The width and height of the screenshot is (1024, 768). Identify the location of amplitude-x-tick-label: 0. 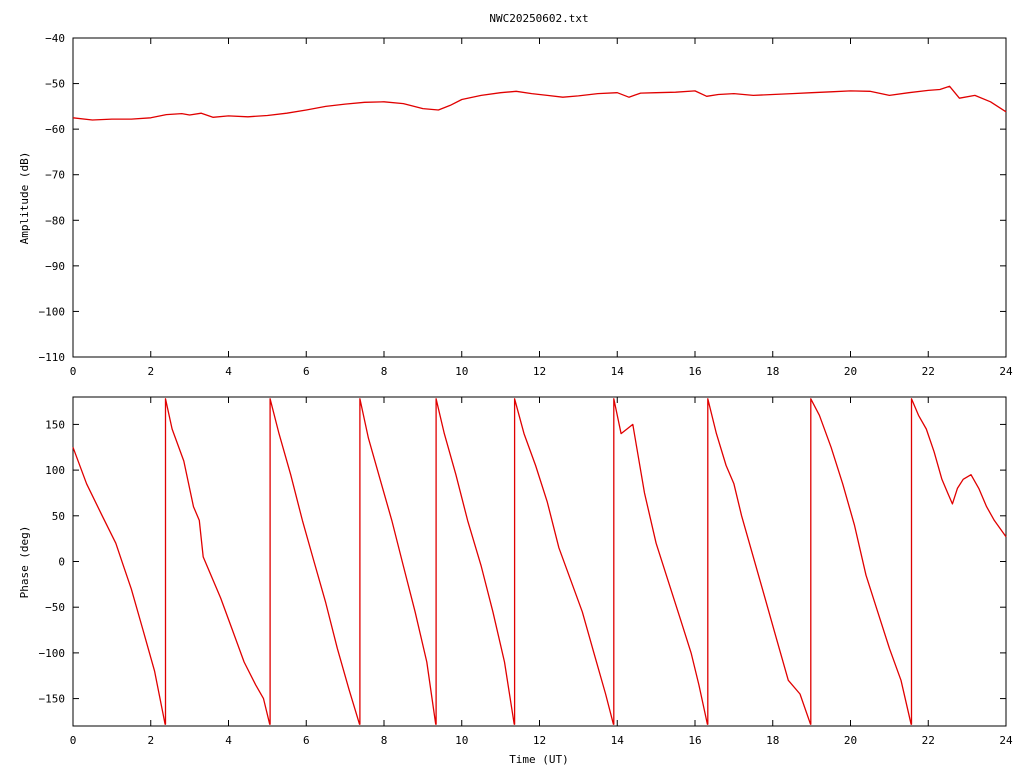
(73, 371).